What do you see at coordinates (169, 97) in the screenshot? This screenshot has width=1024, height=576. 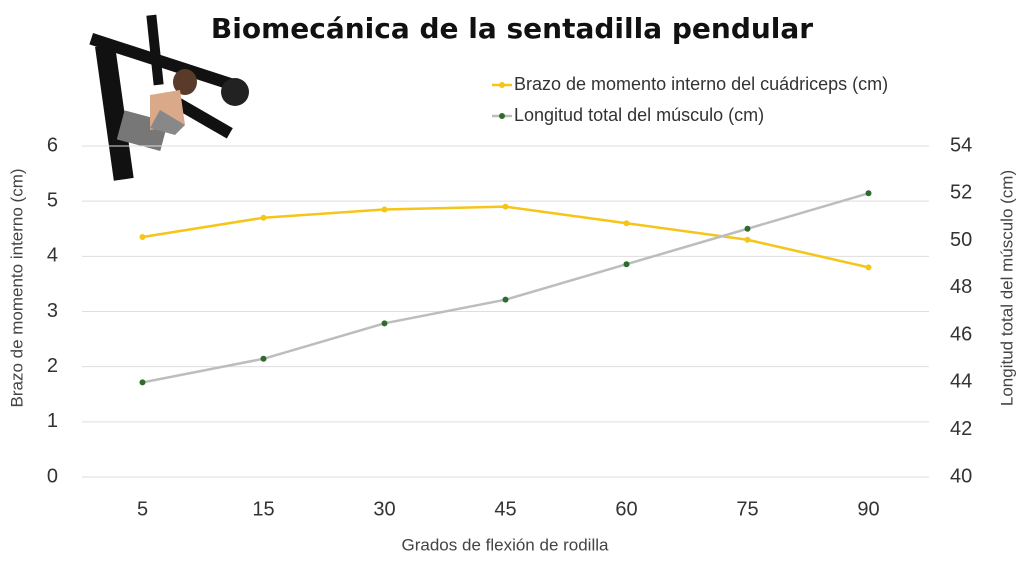 I see `machine-illustration` at bounding box center [169, 97].